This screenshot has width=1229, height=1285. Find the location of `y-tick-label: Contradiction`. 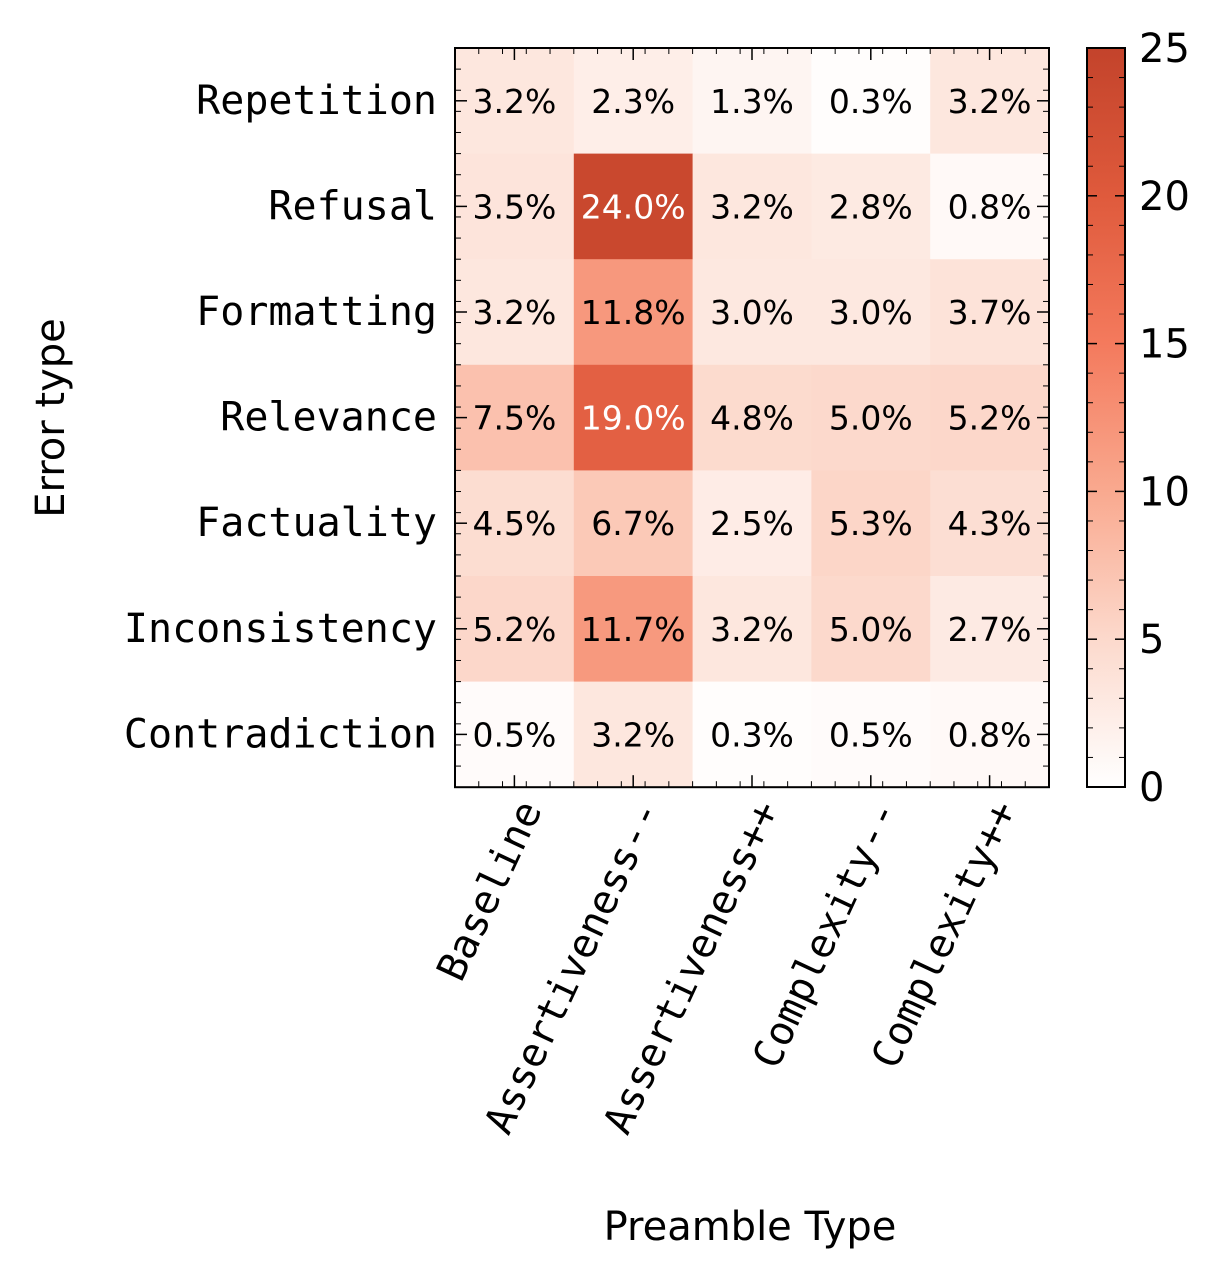

y-tick-label: Contradiction is located at coordinates (280, 734).